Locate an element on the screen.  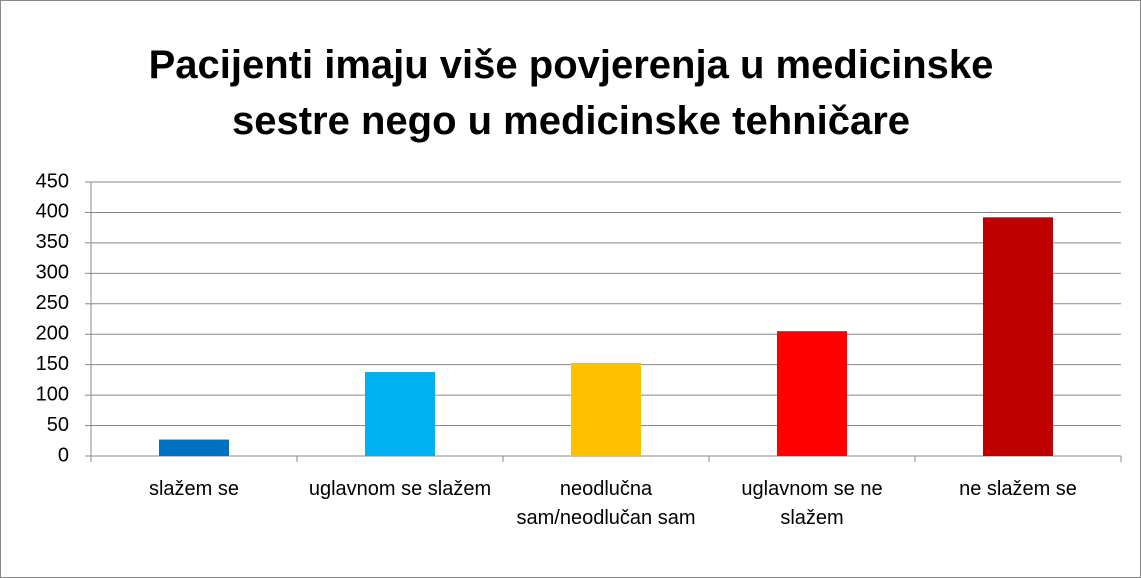
y-tick-label: 150 is located at coordinates (52, 364).